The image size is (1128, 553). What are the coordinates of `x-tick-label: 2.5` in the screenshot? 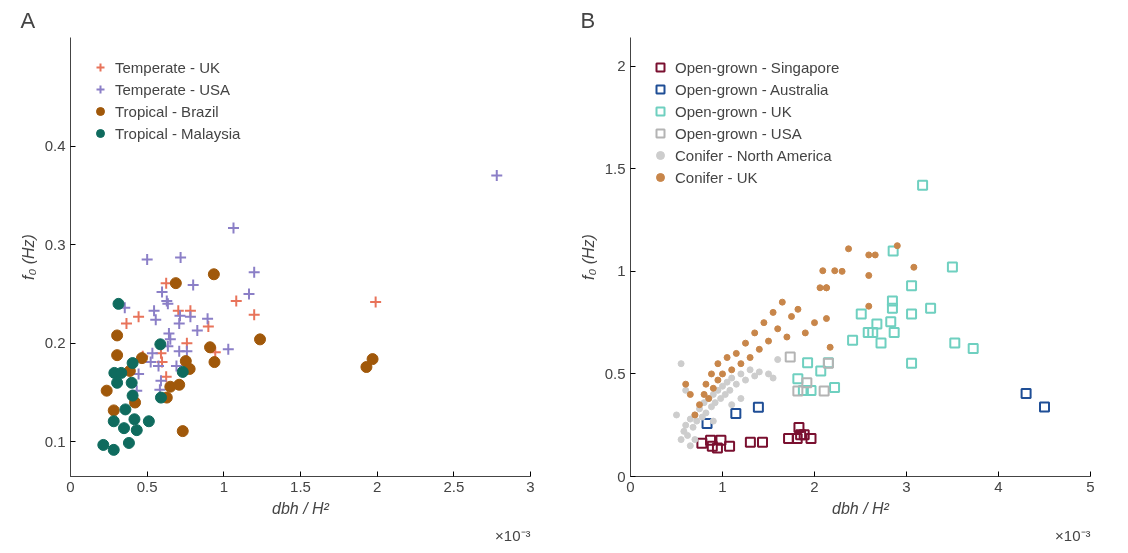 It's located at (454, 486).